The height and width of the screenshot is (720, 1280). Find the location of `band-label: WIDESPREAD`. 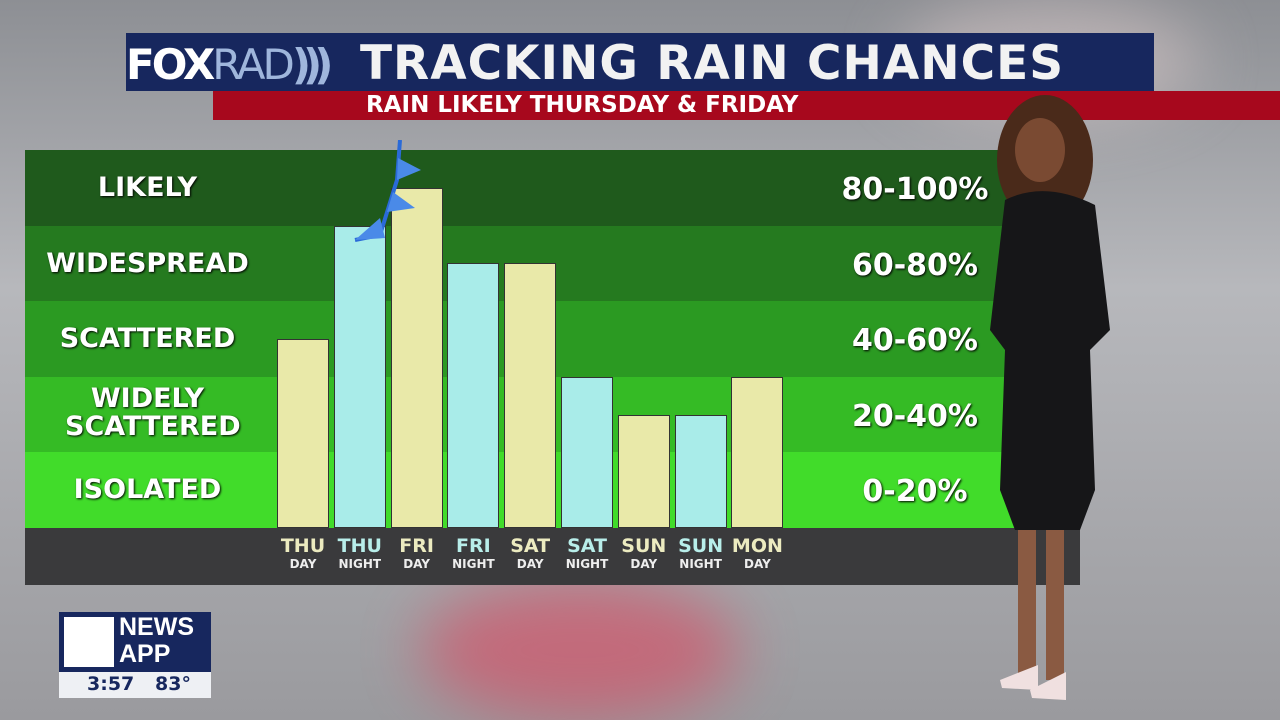

band-label: WIDESPREAD is located at coordinates (147, 263).